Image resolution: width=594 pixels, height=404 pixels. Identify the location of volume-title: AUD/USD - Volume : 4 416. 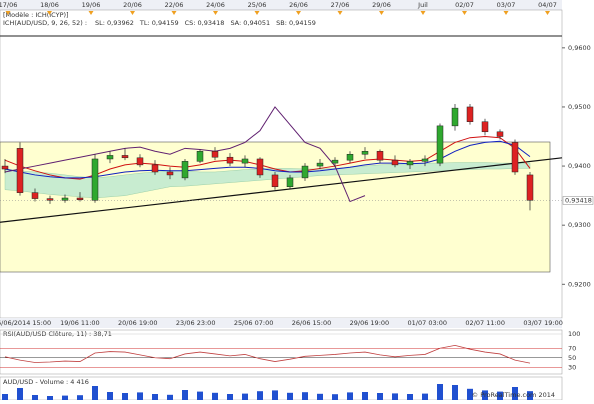
(46, 382).